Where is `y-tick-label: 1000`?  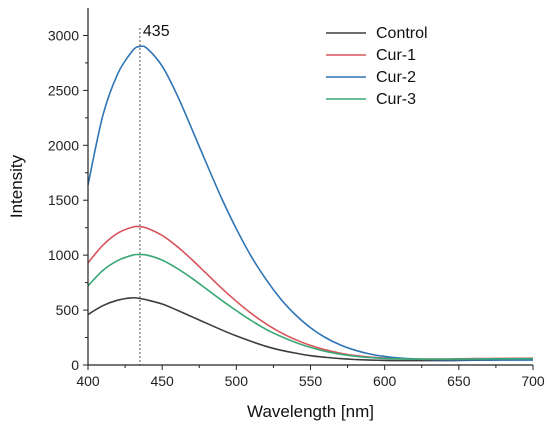 y-tick-label: 1000 is located at coordinates (63, 255).